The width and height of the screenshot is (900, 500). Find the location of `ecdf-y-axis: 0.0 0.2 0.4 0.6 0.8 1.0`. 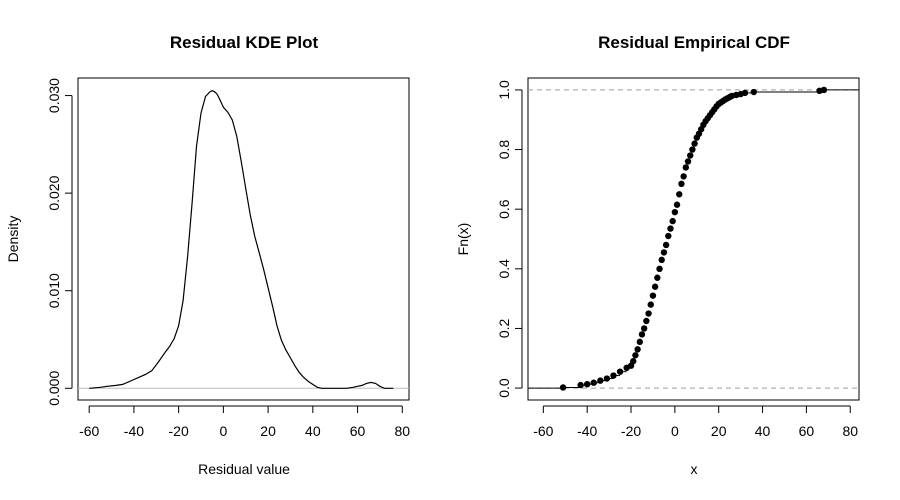

ecdf-y-axis: 0.0 0.2 0.4 0.6 0.8 1.0 is located at coordinates (509, 239).